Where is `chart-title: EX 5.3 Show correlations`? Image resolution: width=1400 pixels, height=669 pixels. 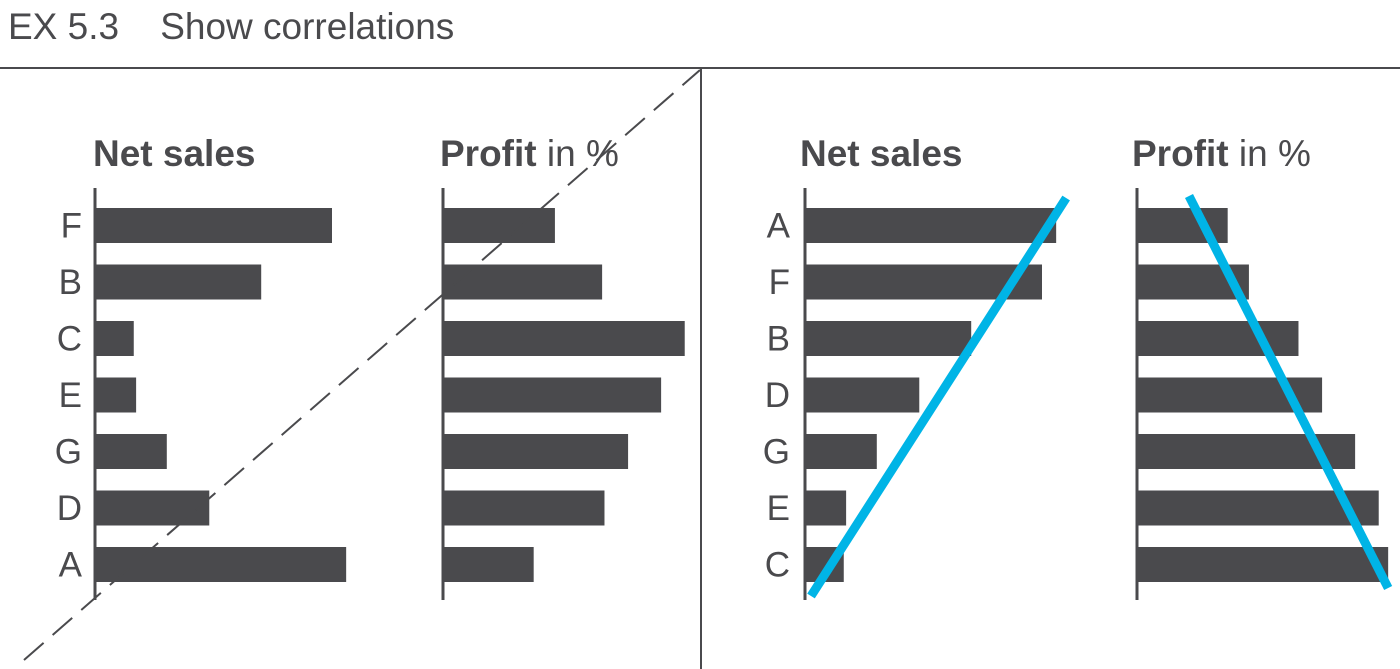
chart-title: EX 5.3 Show correlations is located at coordinates (231, 26).